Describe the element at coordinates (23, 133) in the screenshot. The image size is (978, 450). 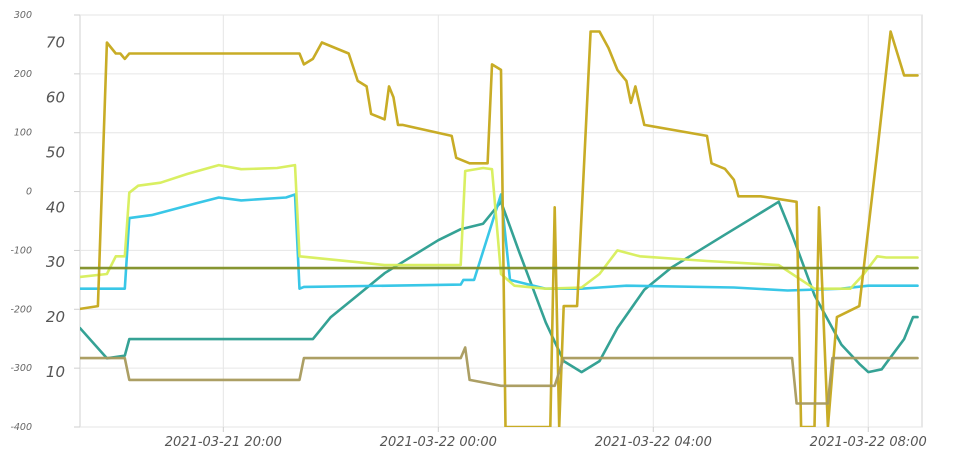
I see `y-left-tick-label: 100` at that location.